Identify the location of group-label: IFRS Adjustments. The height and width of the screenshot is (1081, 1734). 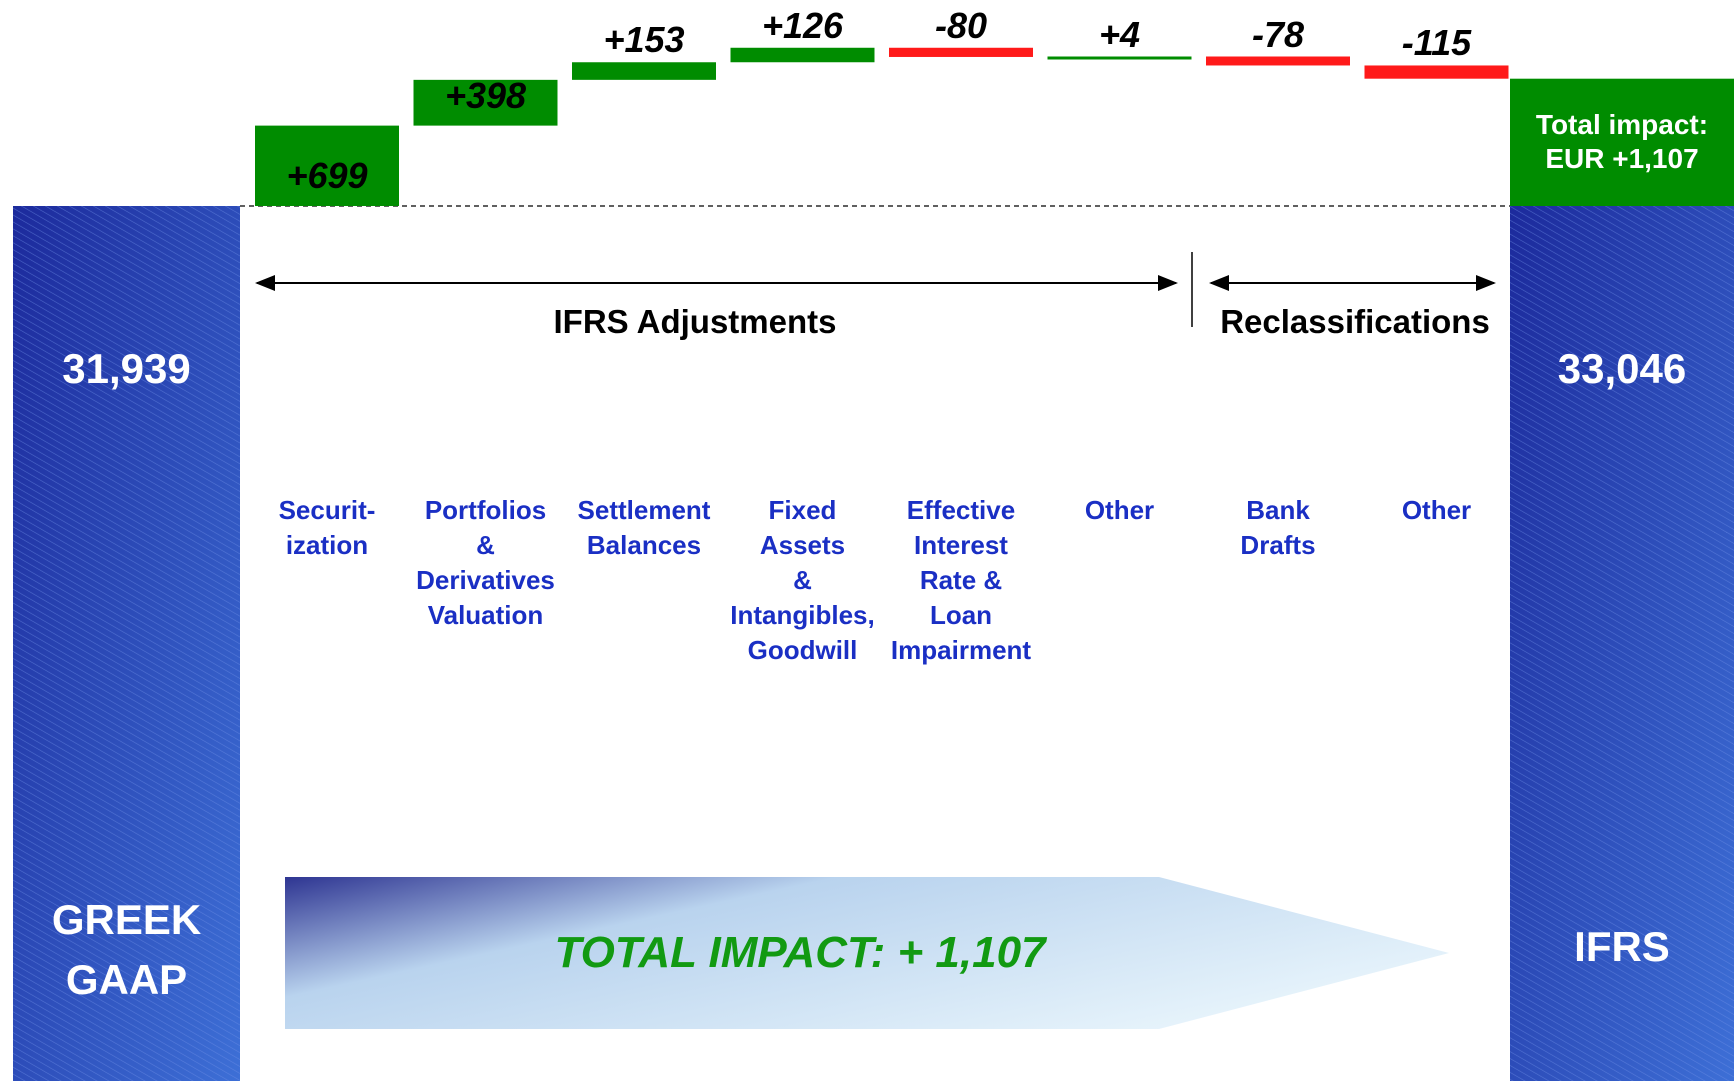
(695, 321).